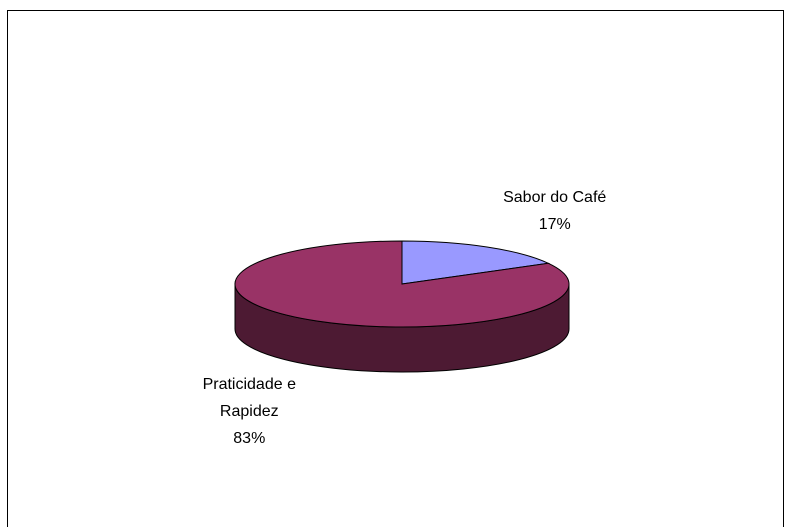 This screenshot has width=785, height=527. Describe the element at coordinates (249, 439) in the screenshot. I see `slice-value-label: 83%` at that location.